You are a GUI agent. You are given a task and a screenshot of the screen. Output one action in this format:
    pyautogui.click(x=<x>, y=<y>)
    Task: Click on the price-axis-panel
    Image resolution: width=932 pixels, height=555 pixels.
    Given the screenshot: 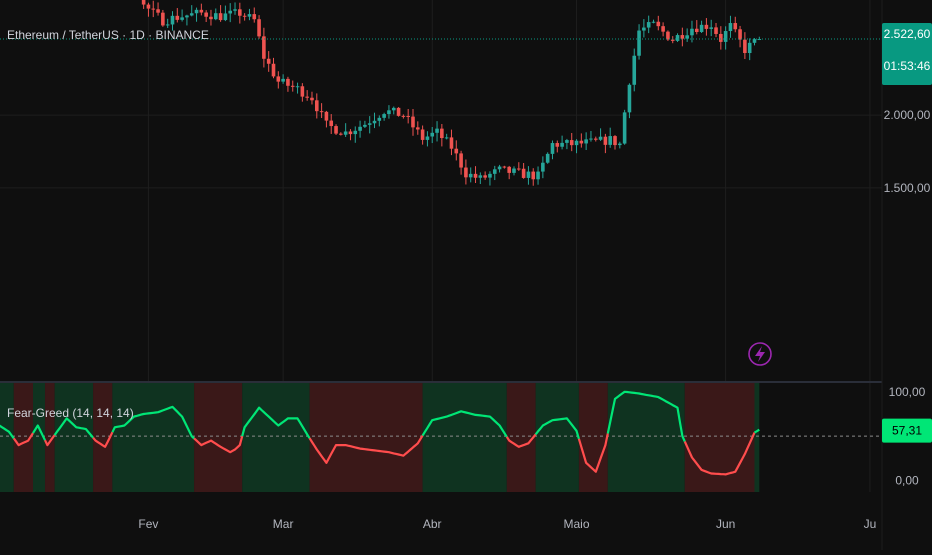 What is the action you would take?
    pyautogui.click(x=907, y=275)
    